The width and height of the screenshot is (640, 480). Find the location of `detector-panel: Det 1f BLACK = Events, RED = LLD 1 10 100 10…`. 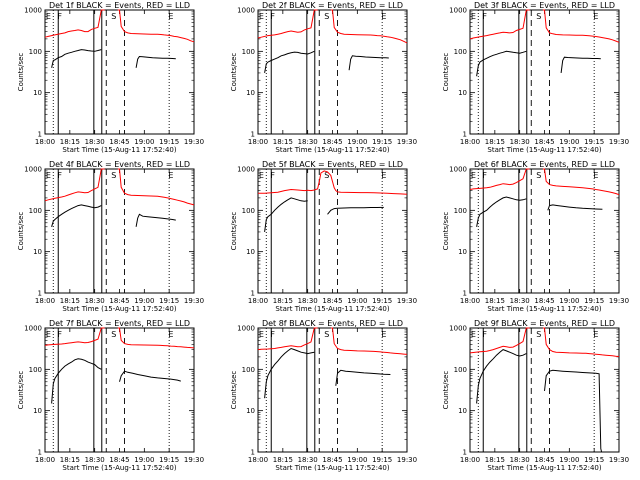

detector-panel: Det 1f BLACK = Events, RED = LLD 1 10 100 10… is located at coordinates (110, 77).